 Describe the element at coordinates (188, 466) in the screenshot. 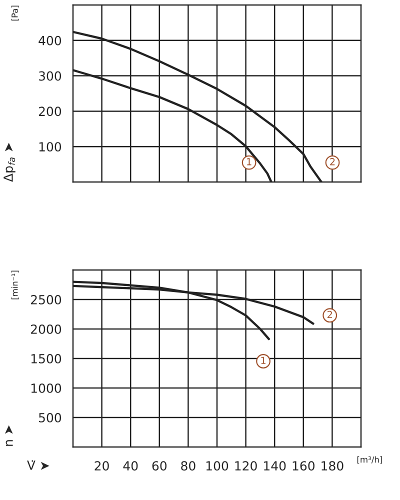

I see `x-tick-label: 80` at that location.